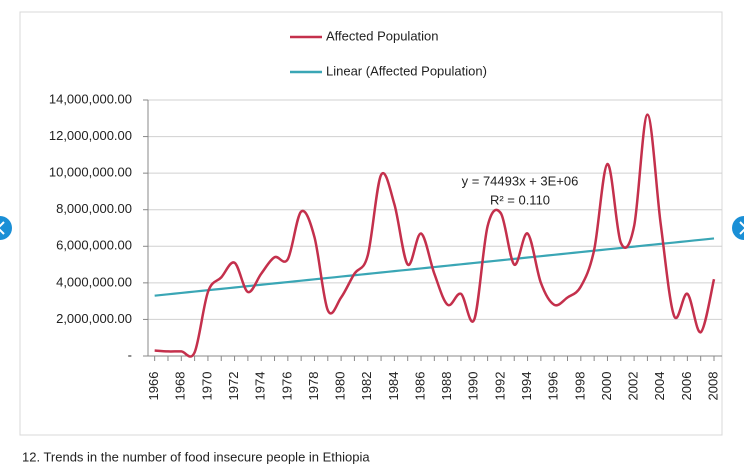 The image size is (744, 474). Describe the element at coordinates (206, 386) in the screenshot. I see `x-tick-label: 1970` at that location.